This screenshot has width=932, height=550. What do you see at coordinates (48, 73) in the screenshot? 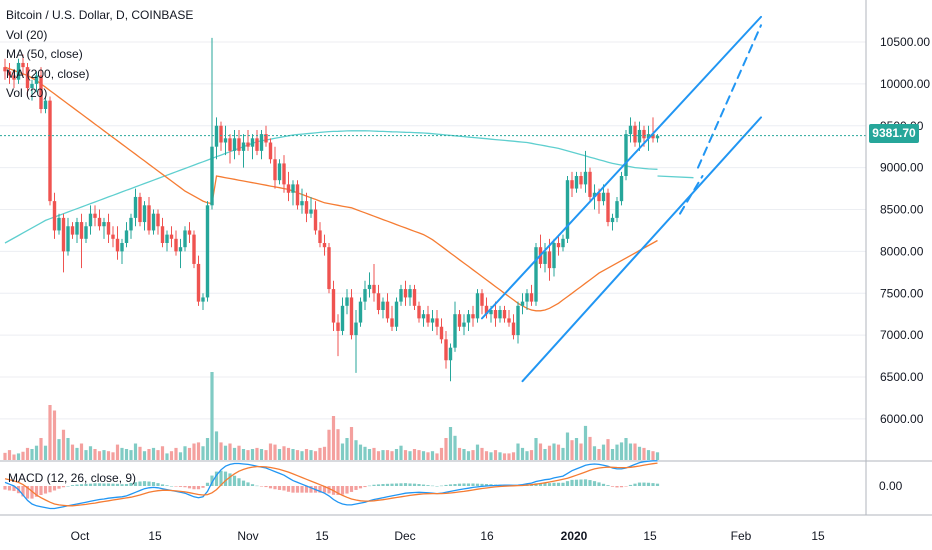
I see `ma200-label: MA (200, close)` at bounding box center [48, 73].